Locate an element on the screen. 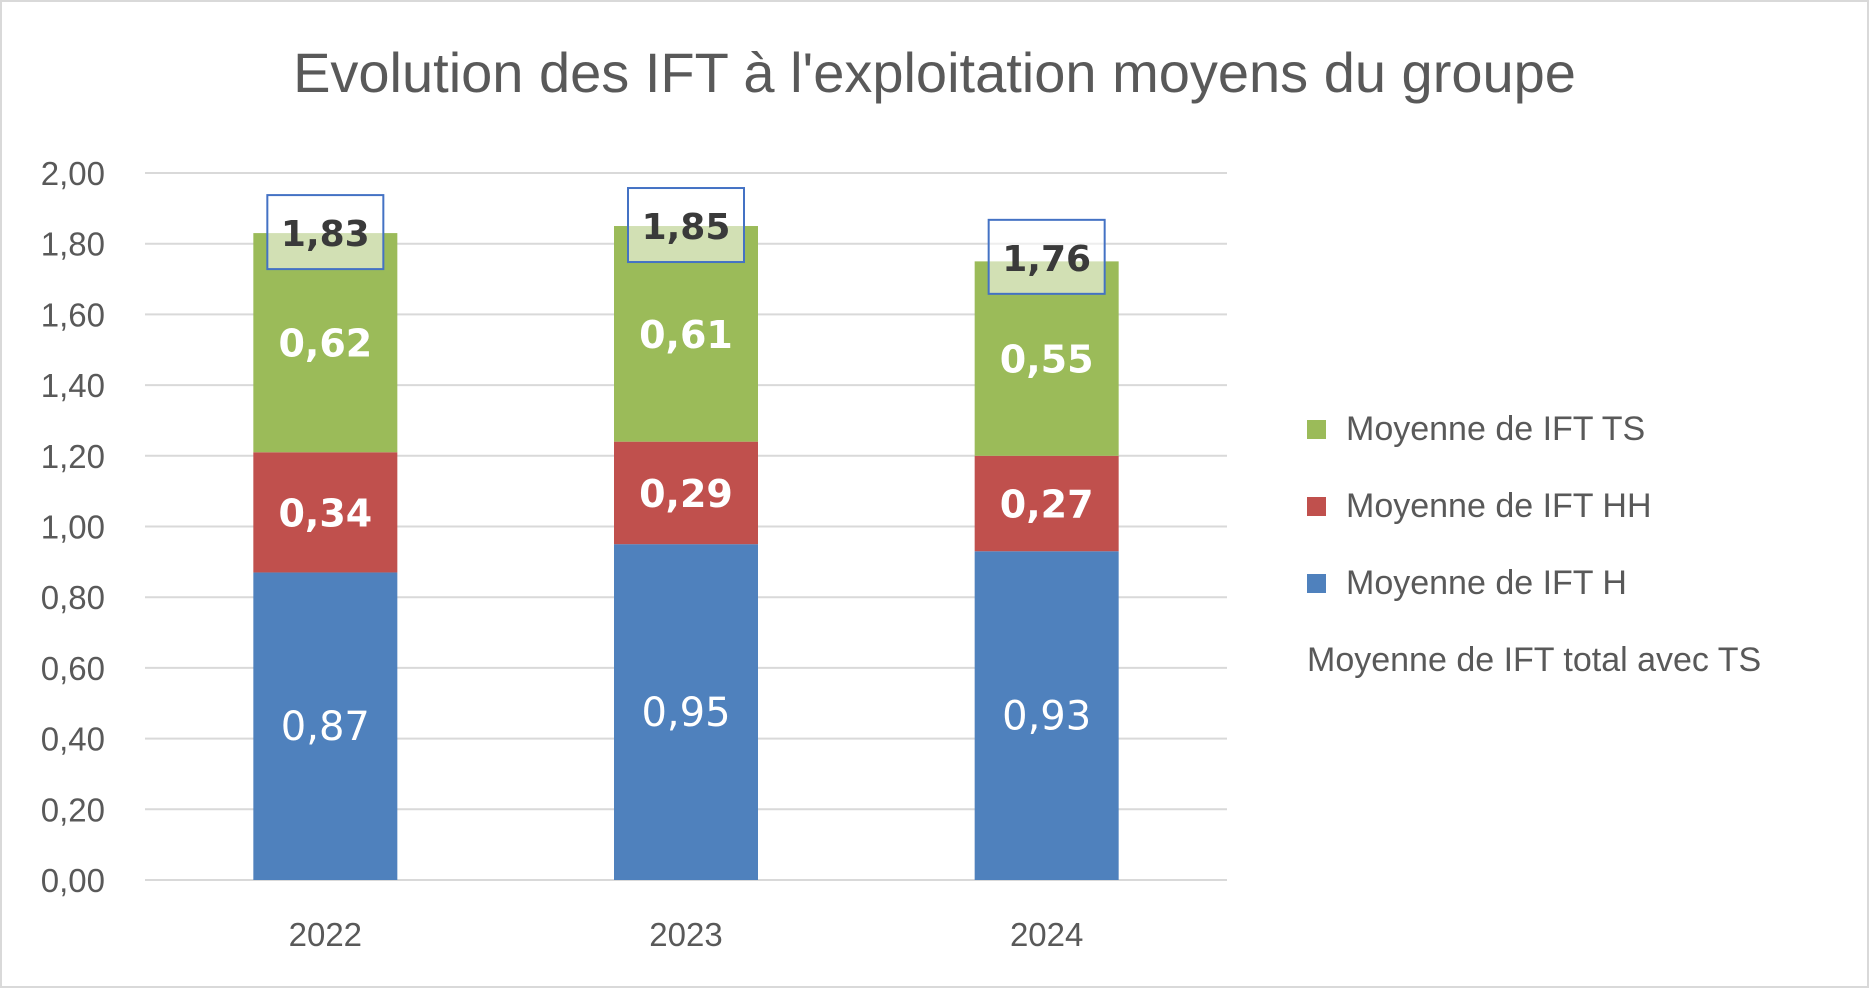 The width and height of the screenshot is (1869, 988). legend-label: Moyenne de IFT total avec TS is located at coordinates (1534, 660).